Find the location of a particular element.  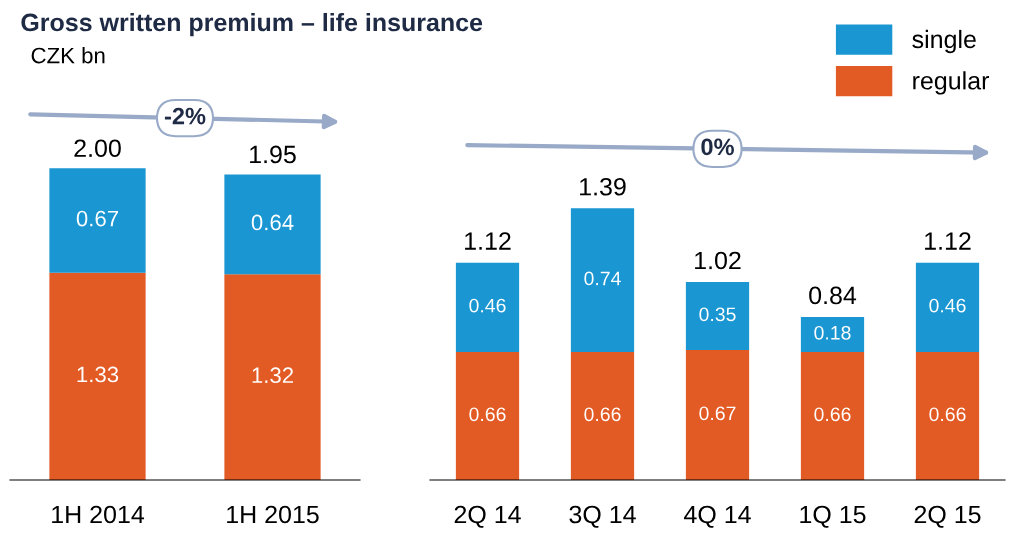

data-label: 0.74 is located at coordinates (602, 278).